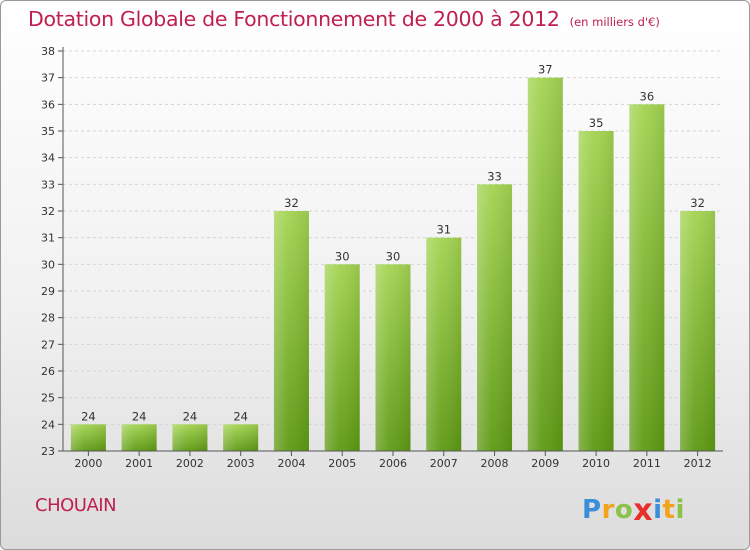 The width and height of the screenshot is (750, 550). Describe the element at coordinates (393, 463) in the screenshot. I see `x-tick-label: 2006` at that location.